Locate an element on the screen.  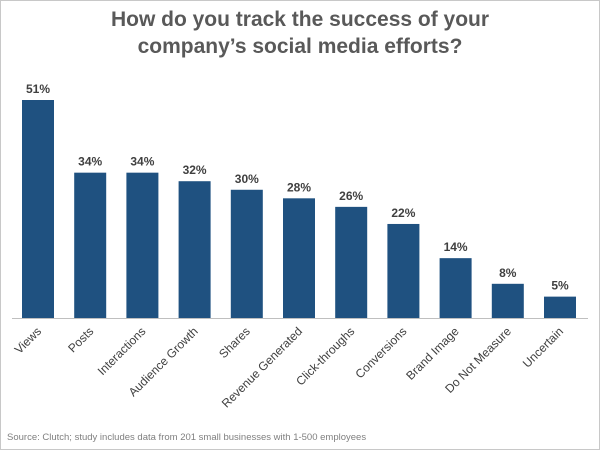
data-label: 28% is located at coordinates (299, 187).